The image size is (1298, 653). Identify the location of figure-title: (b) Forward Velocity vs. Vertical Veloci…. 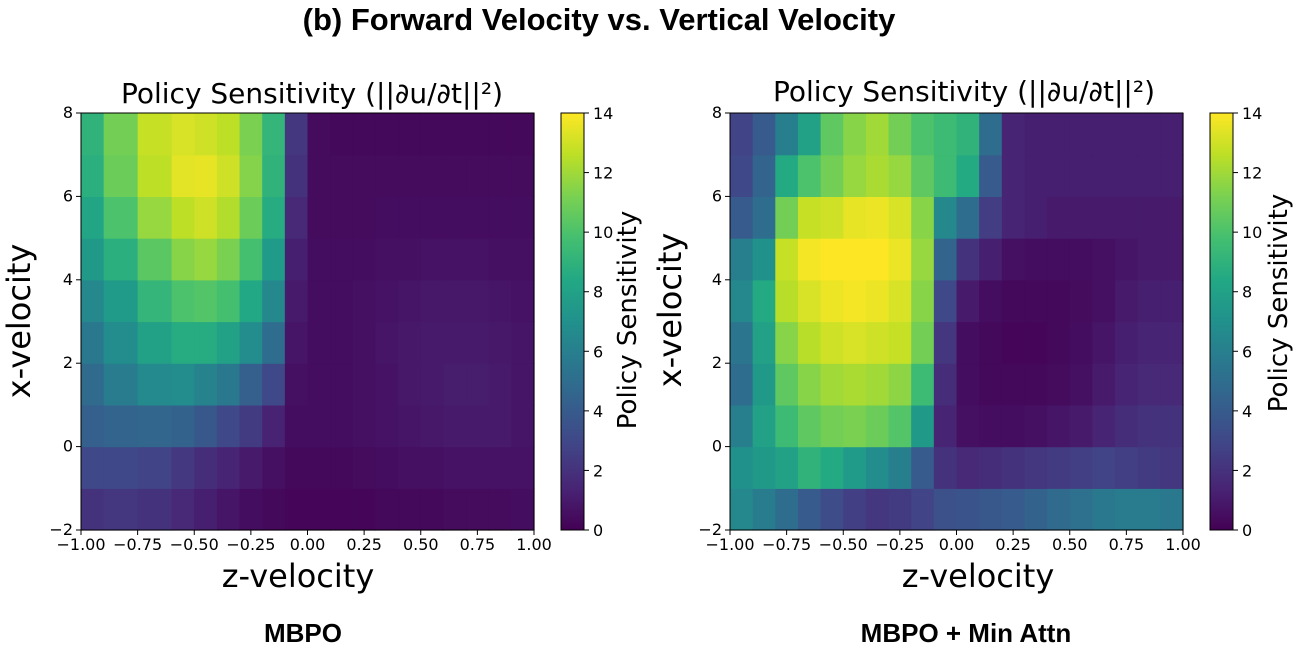
(599, 19).